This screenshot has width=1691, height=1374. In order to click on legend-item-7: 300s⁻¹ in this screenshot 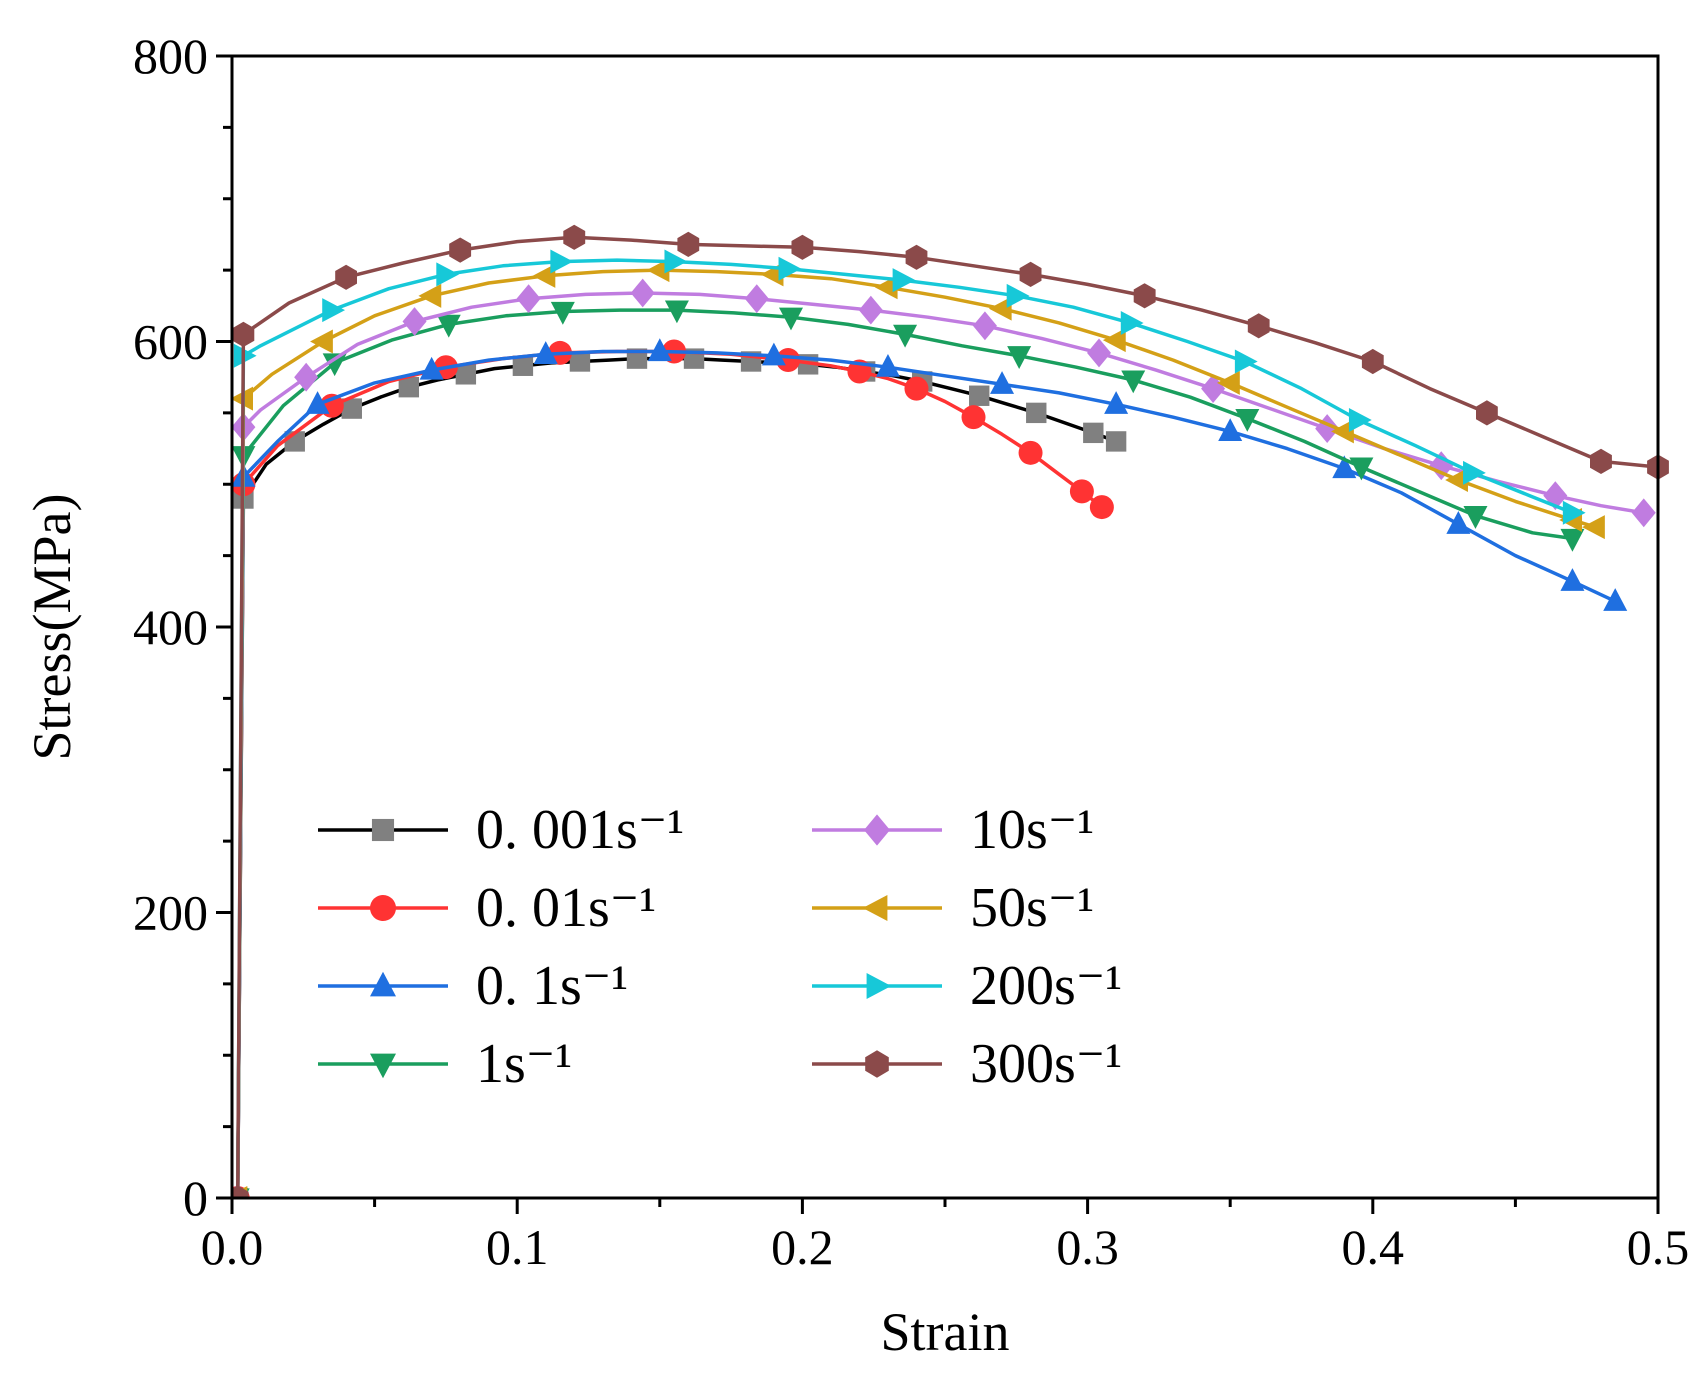, I will do `click(967, 1064)`.